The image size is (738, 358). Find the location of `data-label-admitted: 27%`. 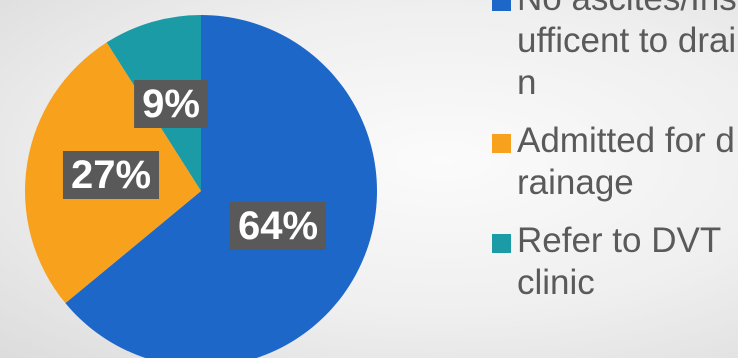

data-label-admitted: 27% is located at coordinates (111, 175).